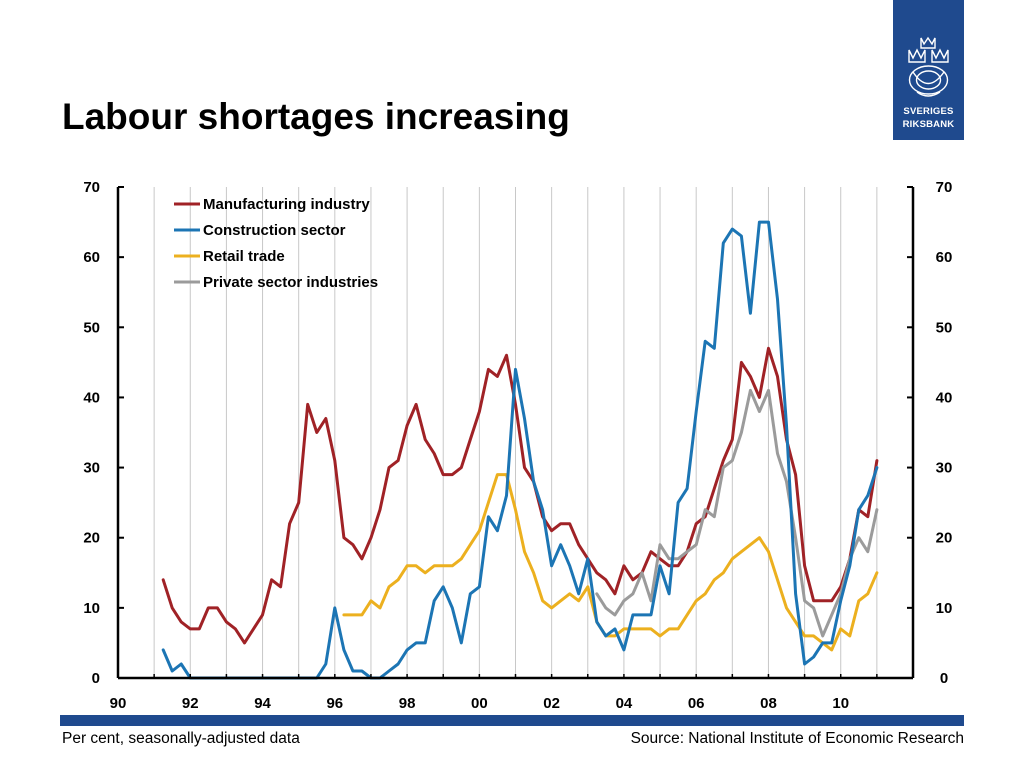 The image size is (1024, 768). What do you see at coordinates (944, 257) in the screenshot?
I see `y-tick-label-right: 60` at bounding box center [944, 257].